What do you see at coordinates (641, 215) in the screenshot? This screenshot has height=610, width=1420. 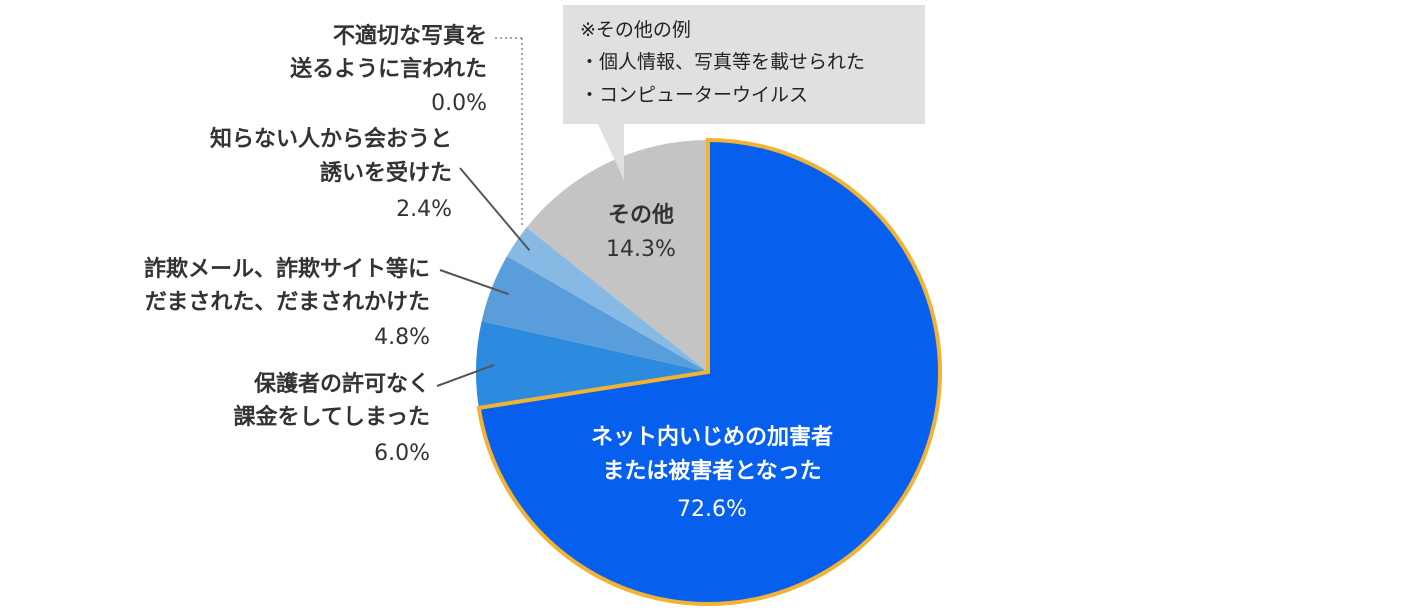 I see `slice-label-name: その他` at bounding box center [641, 215].